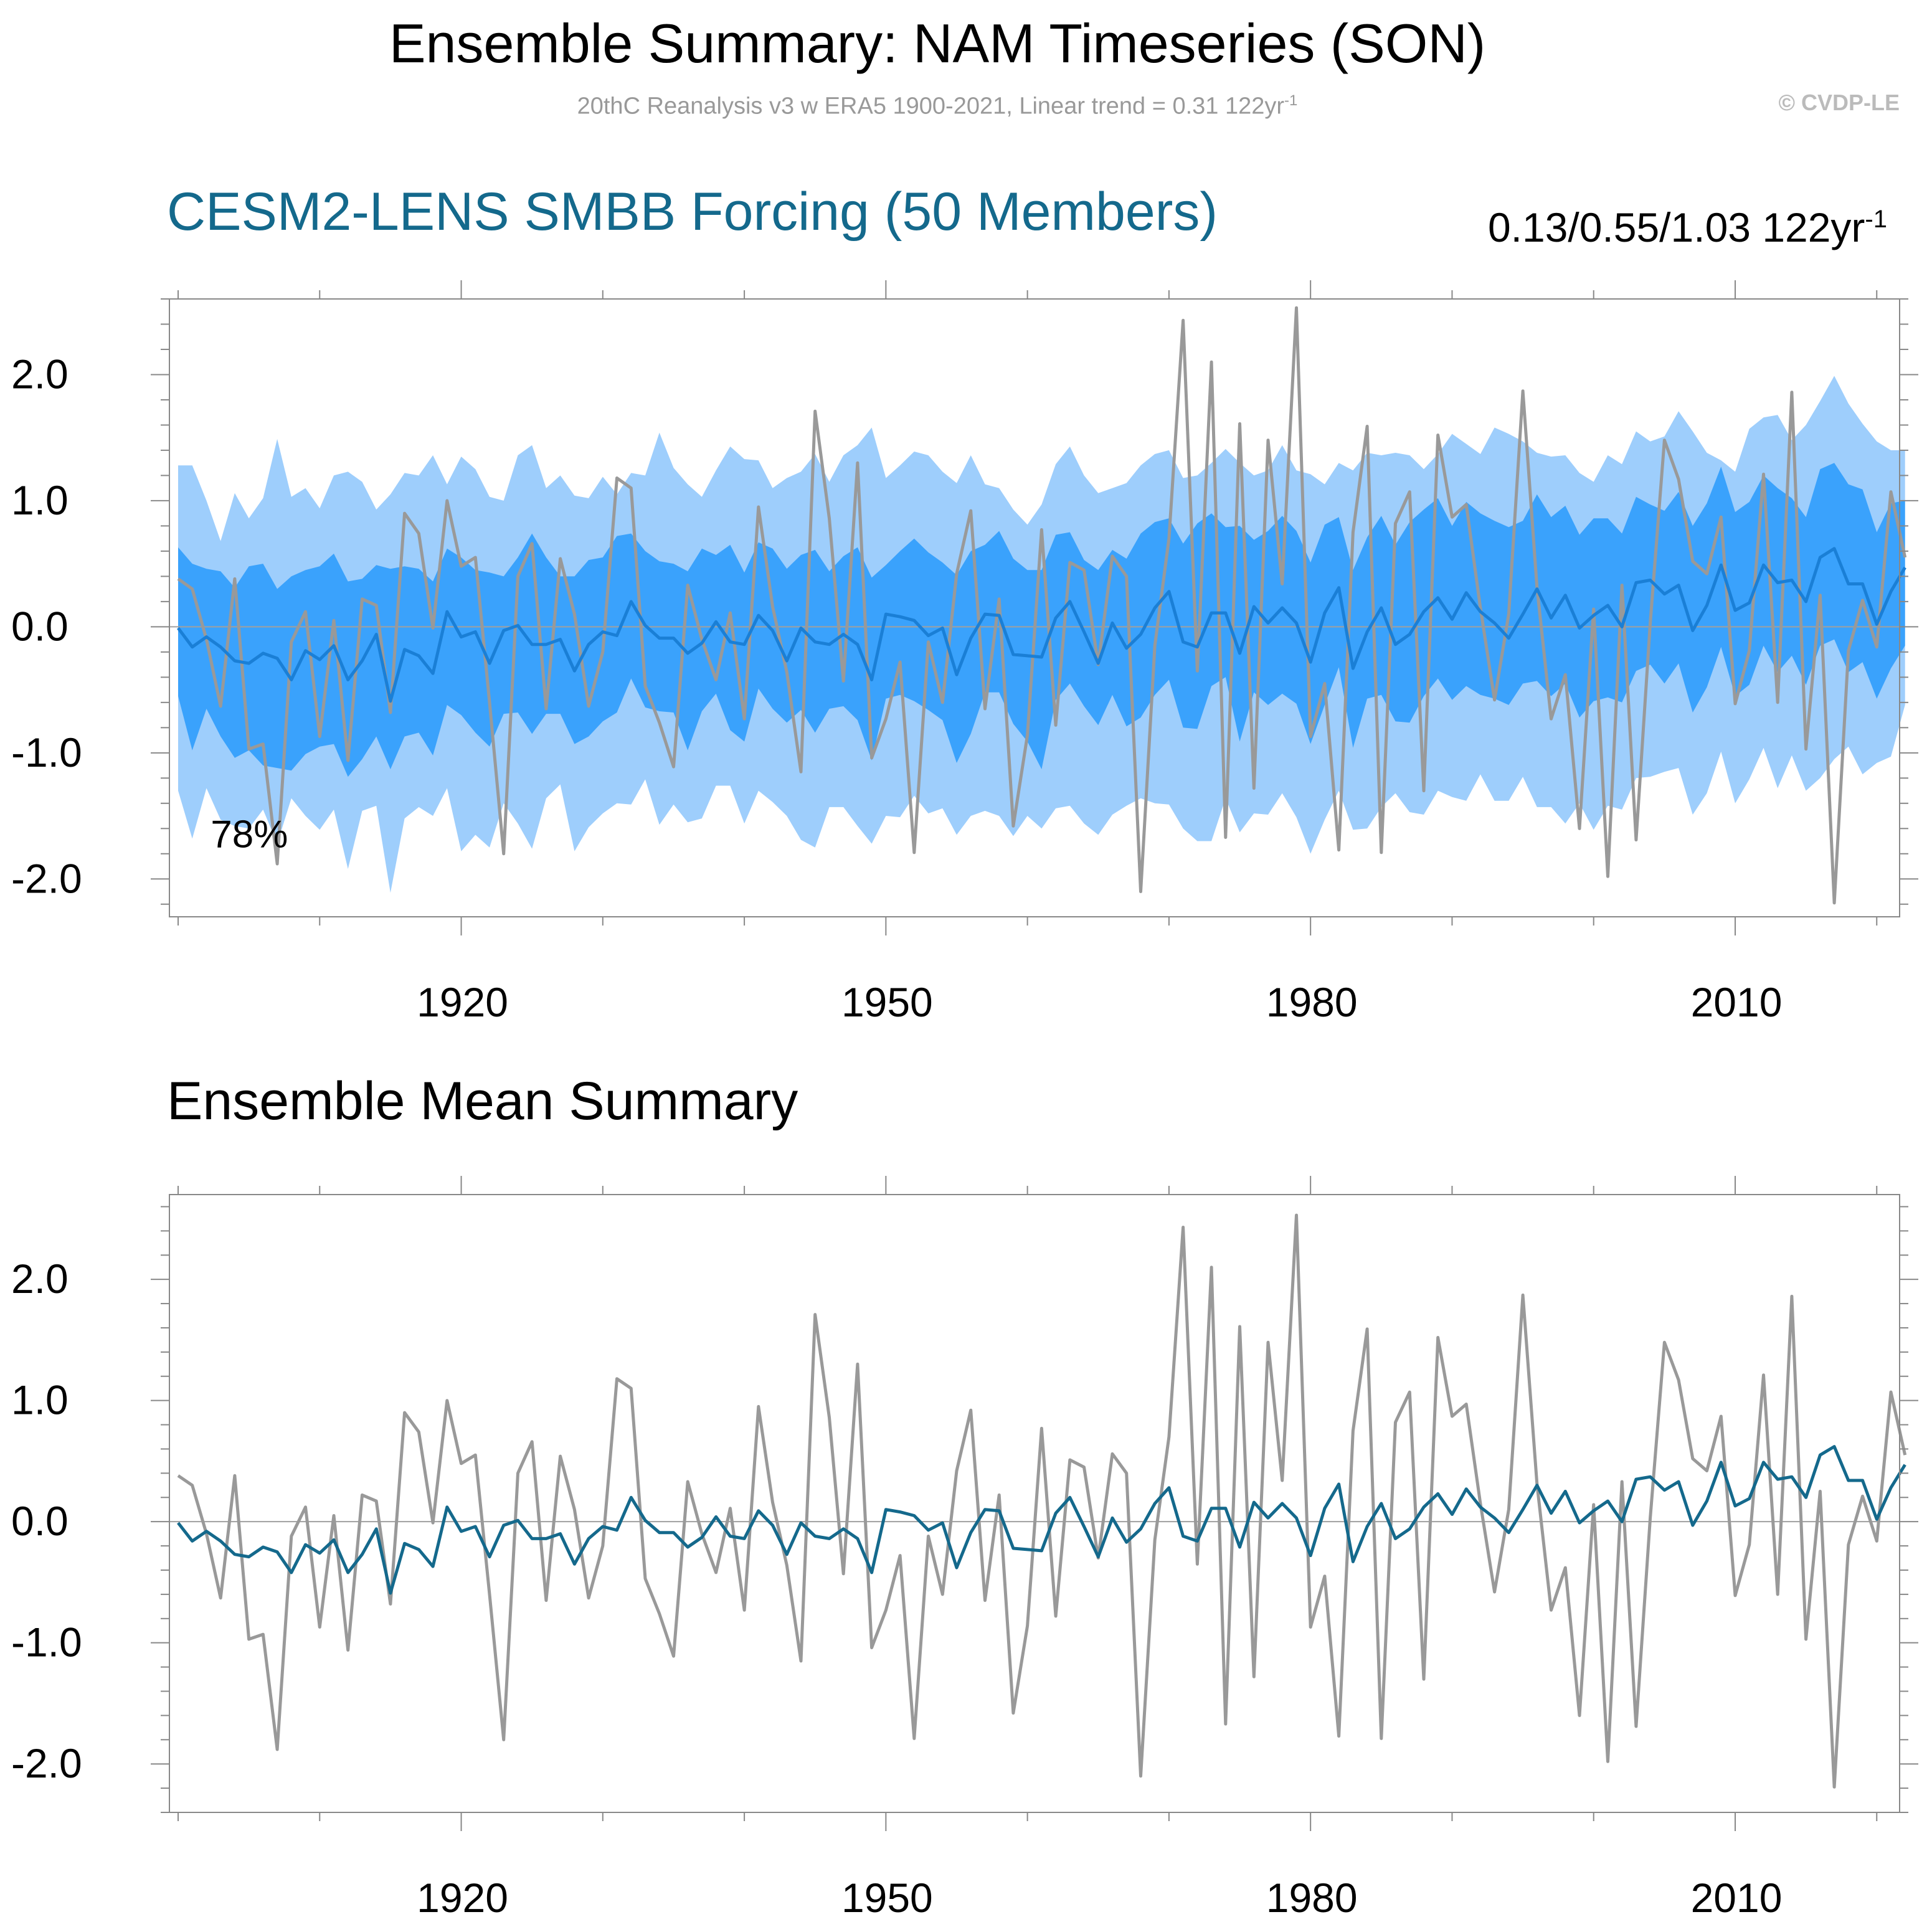  What do you see at coordinates (1041, 625) in the screenshot?
I see `panel1-ensemble-mean-line` at bounding box center [1041, 625].